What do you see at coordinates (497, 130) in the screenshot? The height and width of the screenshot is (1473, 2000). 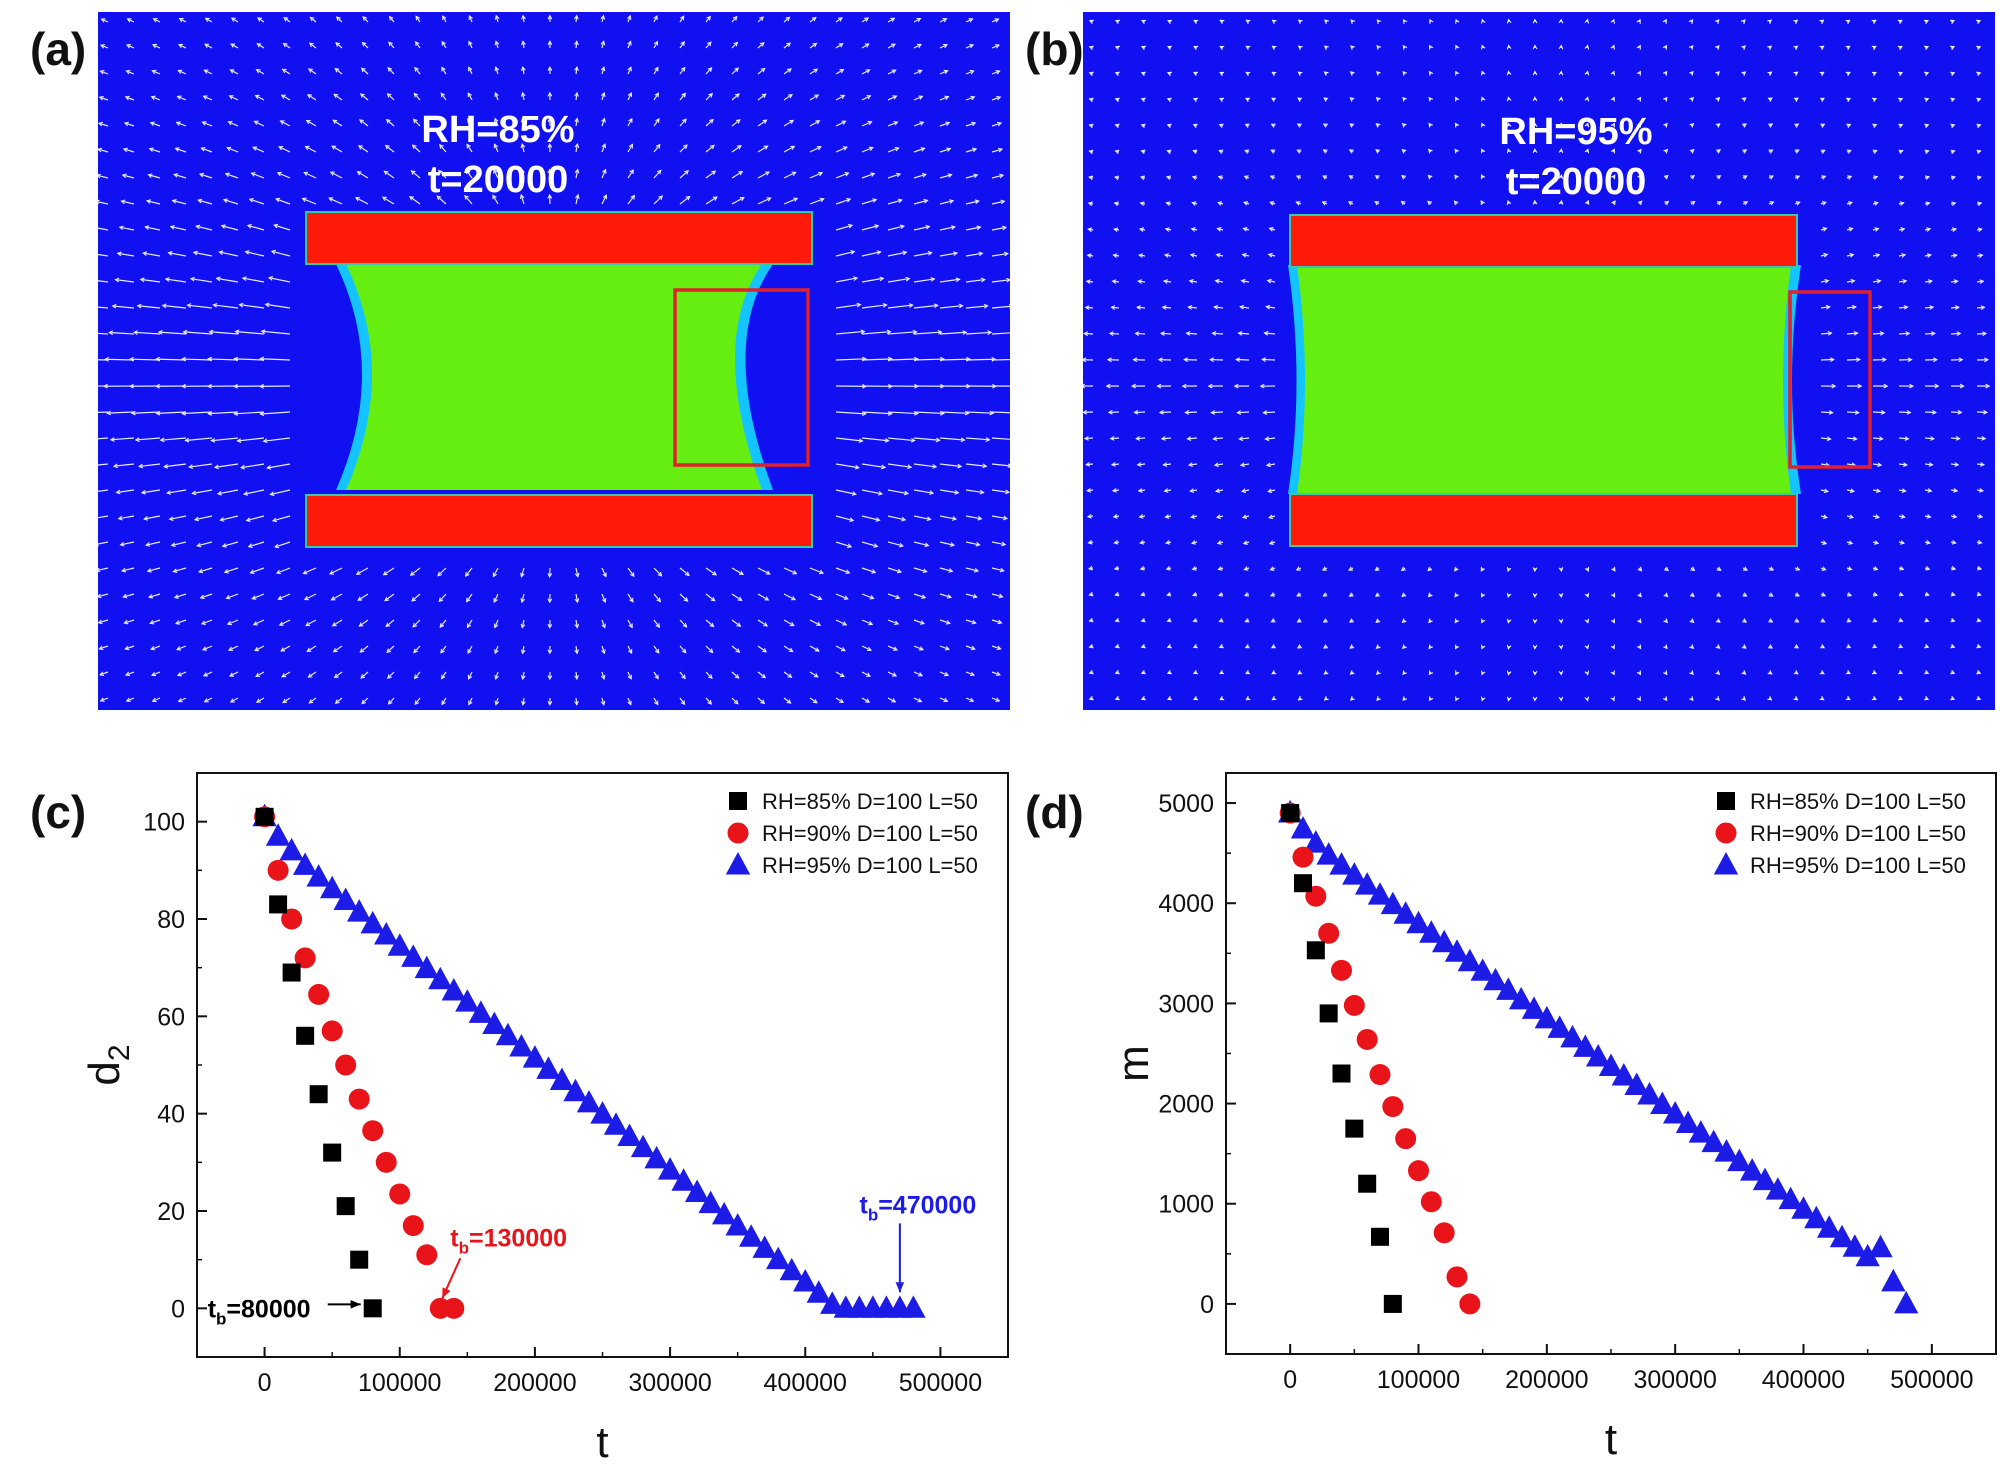 I see `rh-label-a: RH=85%` at bounding box center [497, 130].